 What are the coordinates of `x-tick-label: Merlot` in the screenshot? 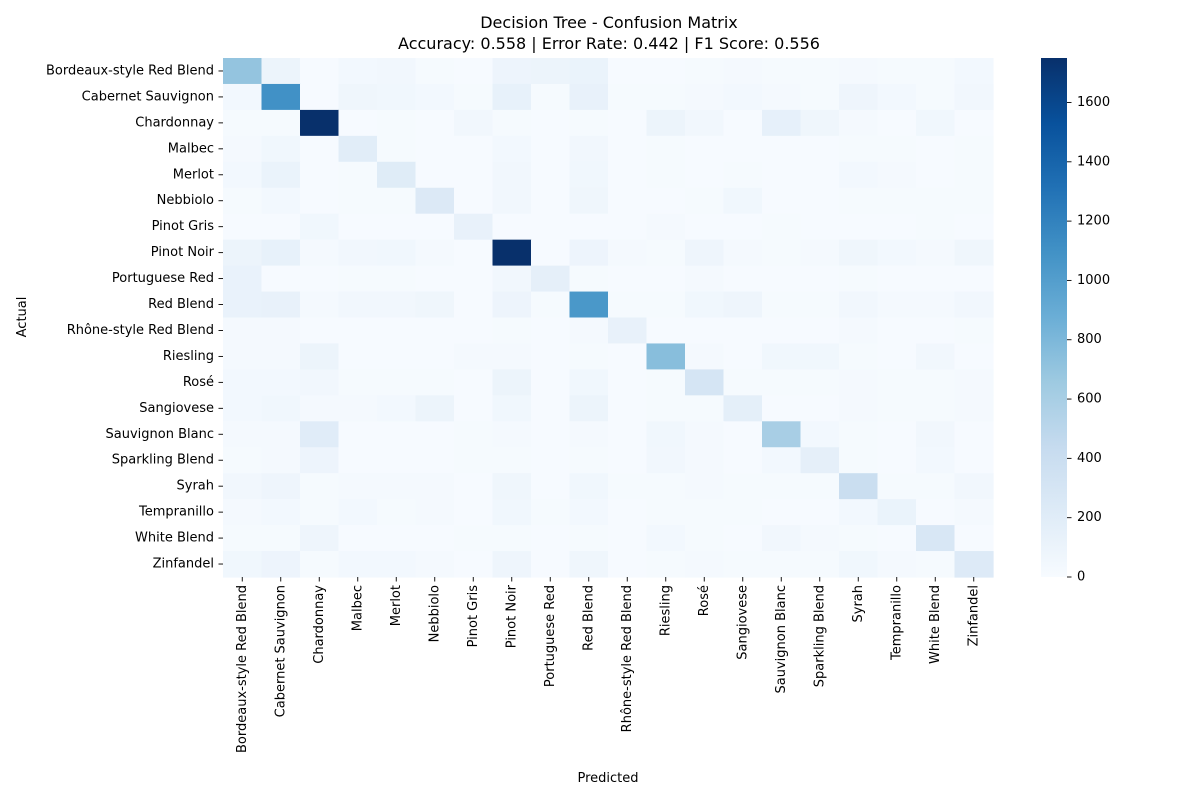 It's located at (396, 605).